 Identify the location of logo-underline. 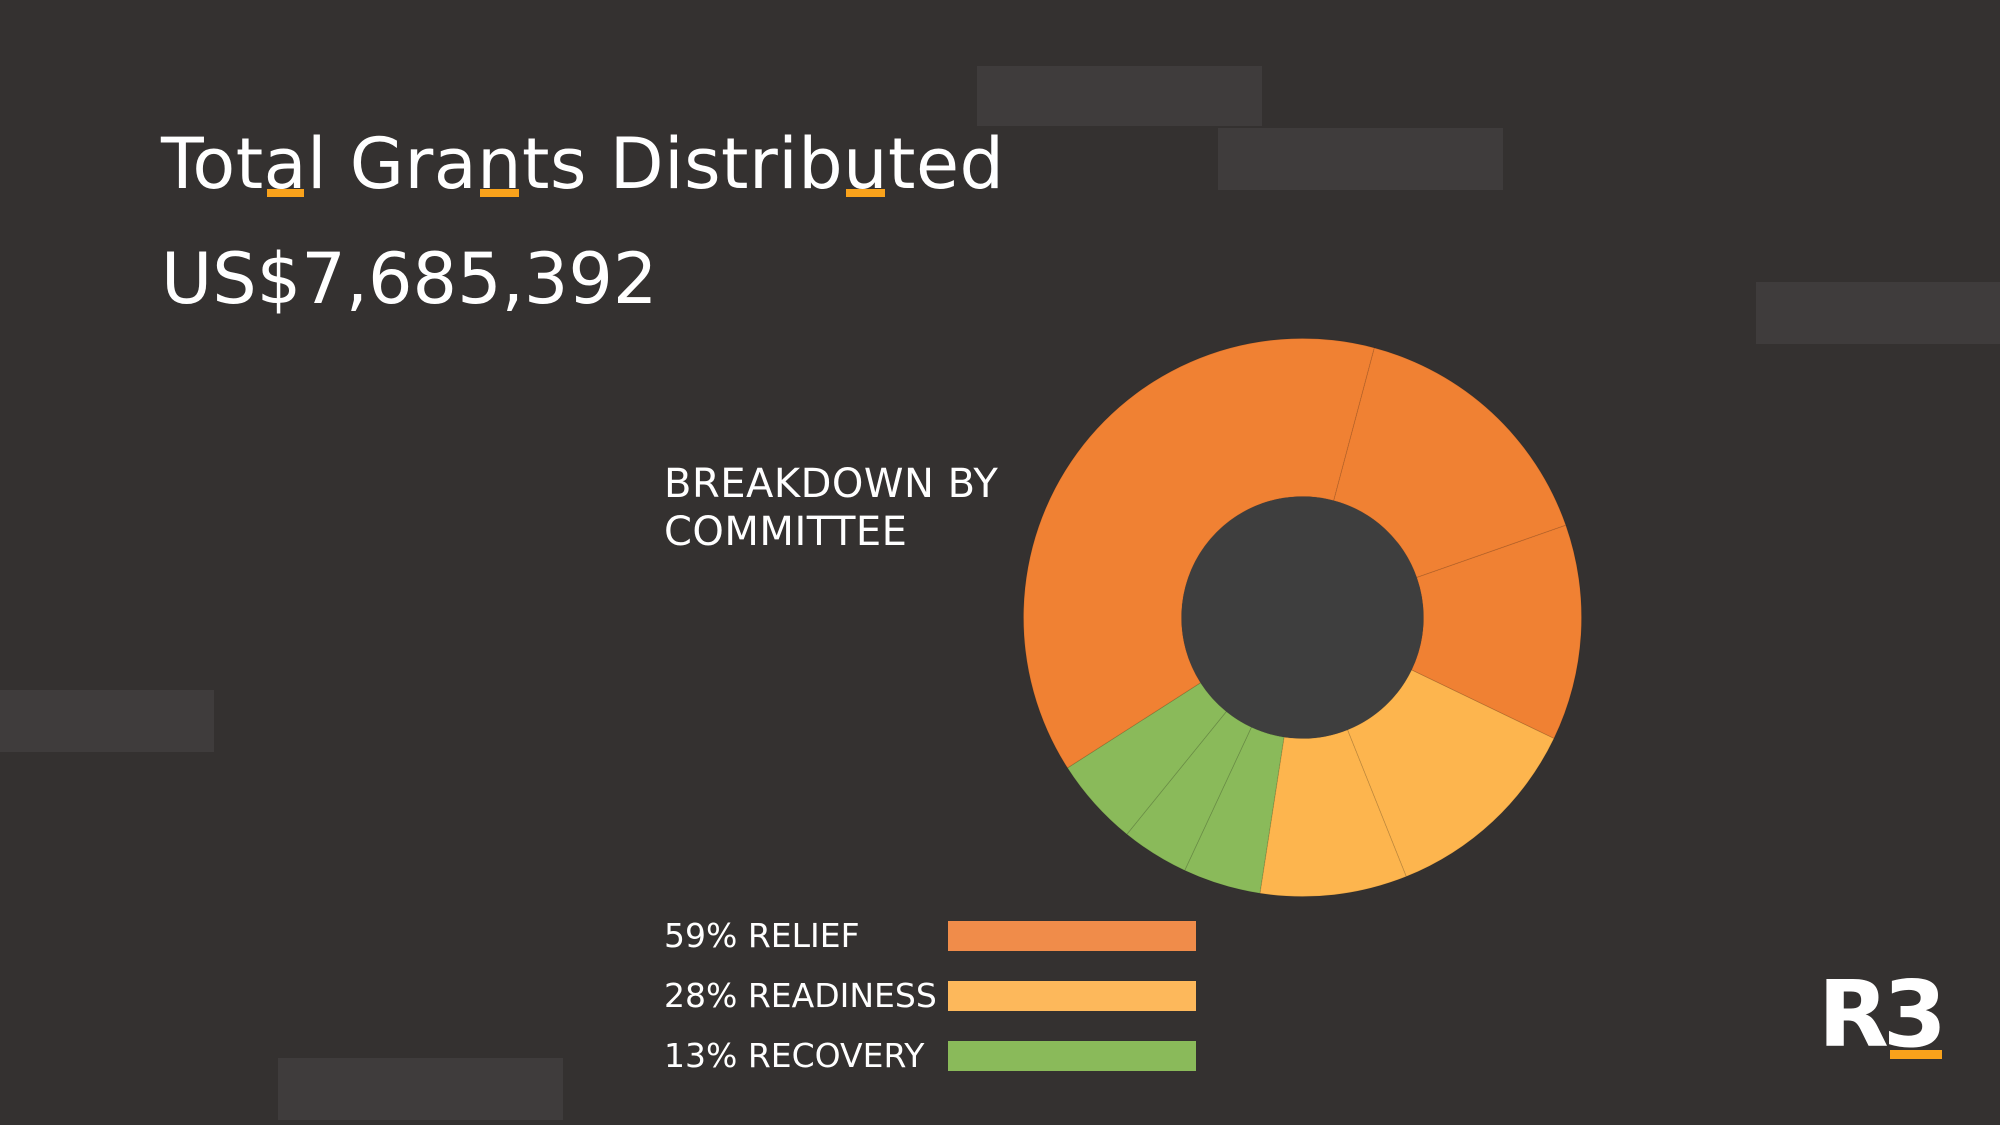
(1916, 1054).